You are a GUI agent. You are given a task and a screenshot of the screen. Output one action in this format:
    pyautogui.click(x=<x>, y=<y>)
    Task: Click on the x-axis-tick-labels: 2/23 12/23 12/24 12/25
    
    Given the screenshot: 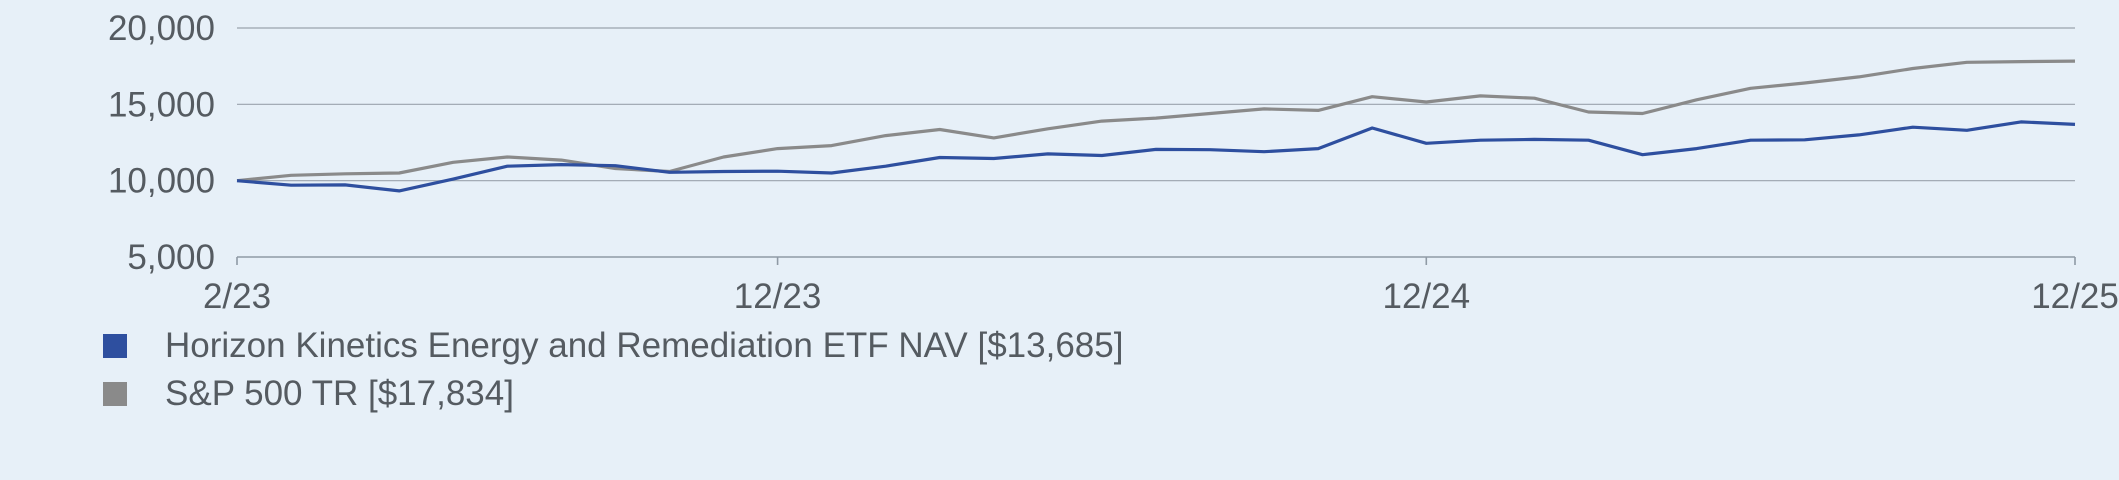 What is the action you would take?
    pyautogui.click(x=1161, y=296)
    